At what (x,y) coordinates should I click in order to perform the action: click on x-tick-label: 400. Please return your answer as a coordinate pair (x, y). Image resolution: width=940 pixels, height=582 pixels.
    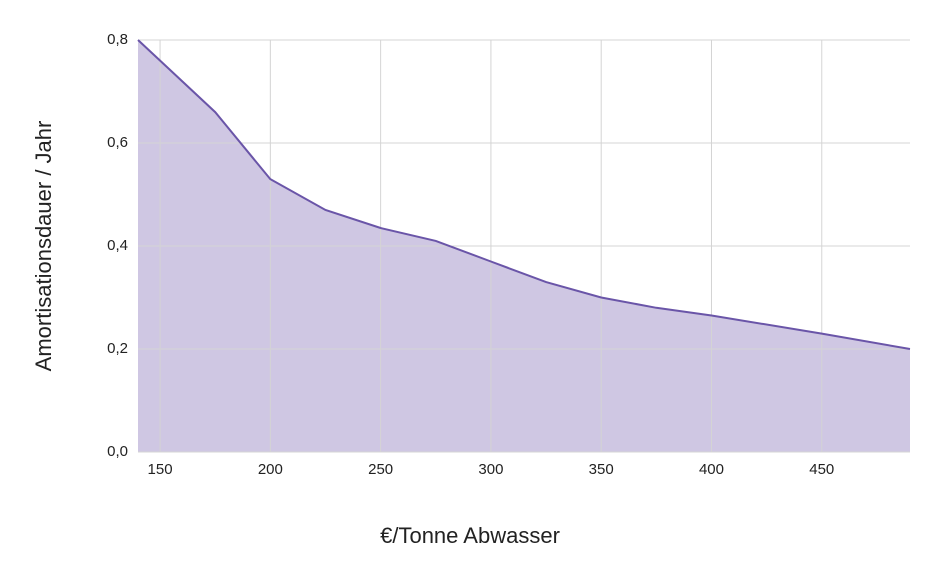
    Looking at the image, I should click on (711, 469).